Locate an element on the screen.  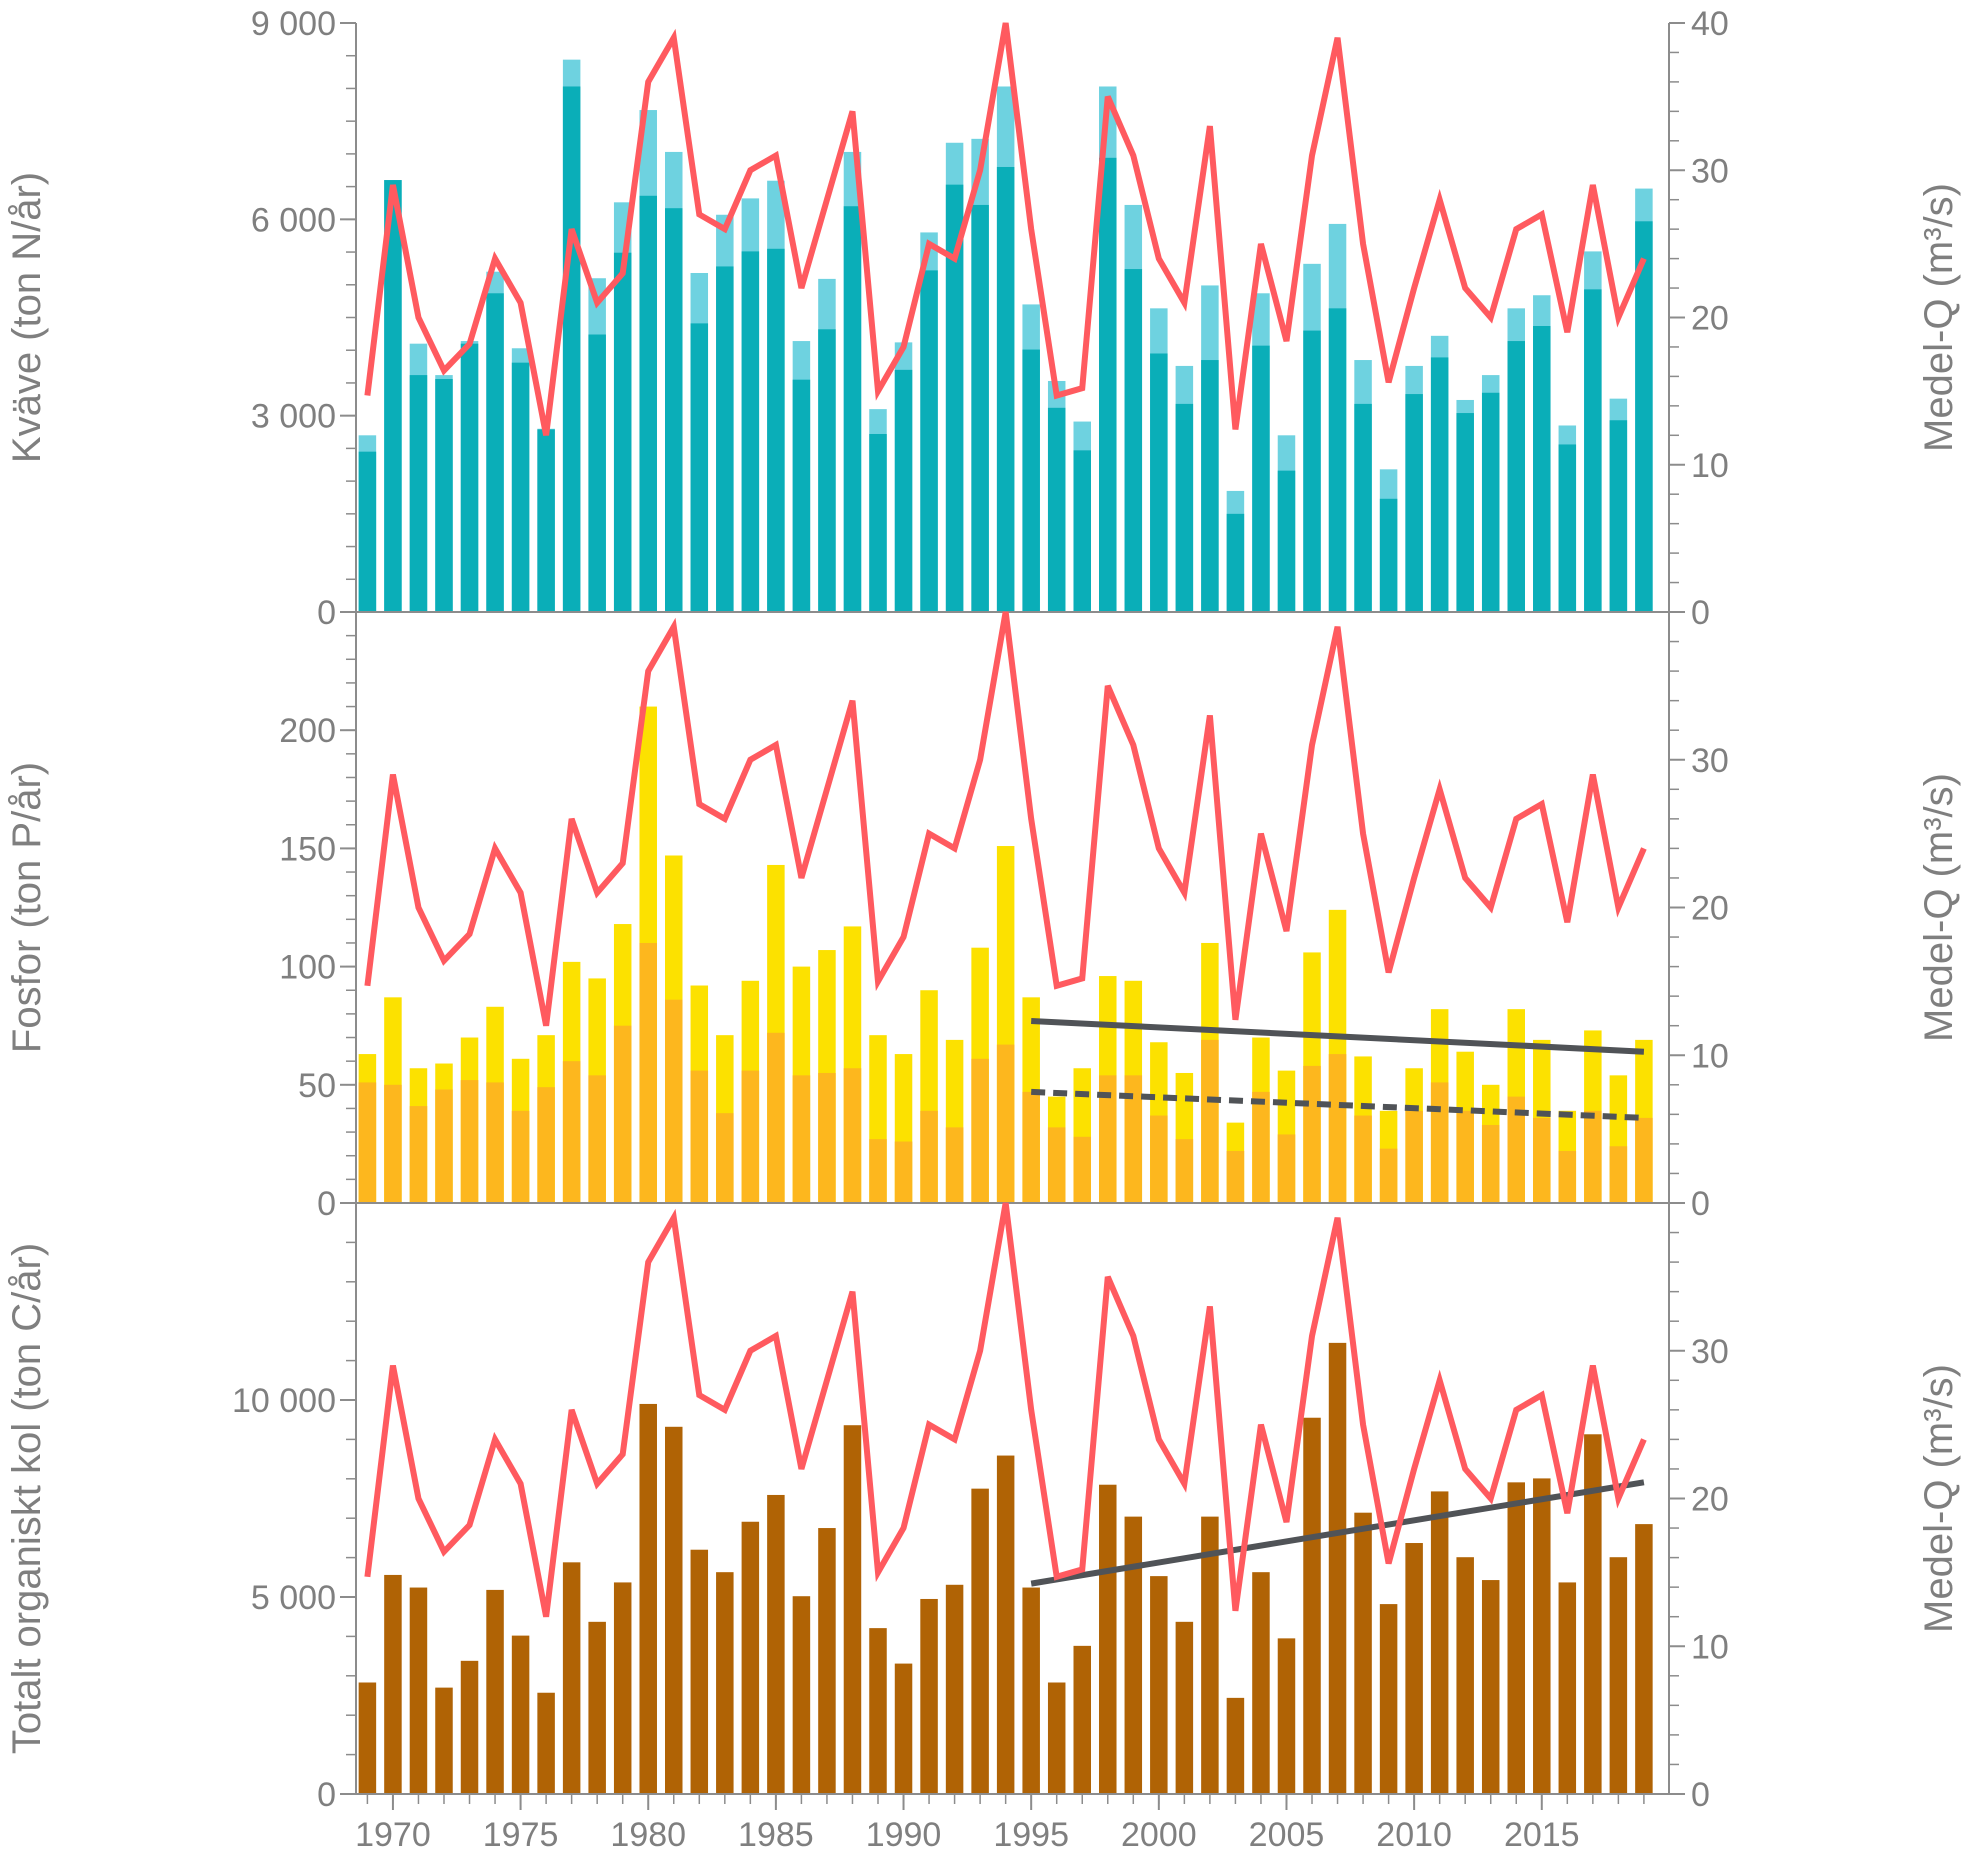
left-tick-label: 50 is located at coordinates (317, 1086).